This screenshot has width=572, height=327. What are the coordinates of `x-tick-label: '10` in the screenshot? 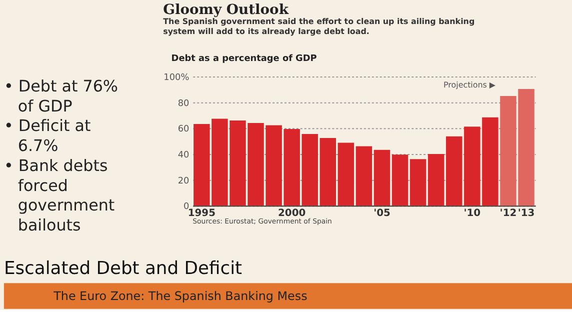 It's located at (472, 214).